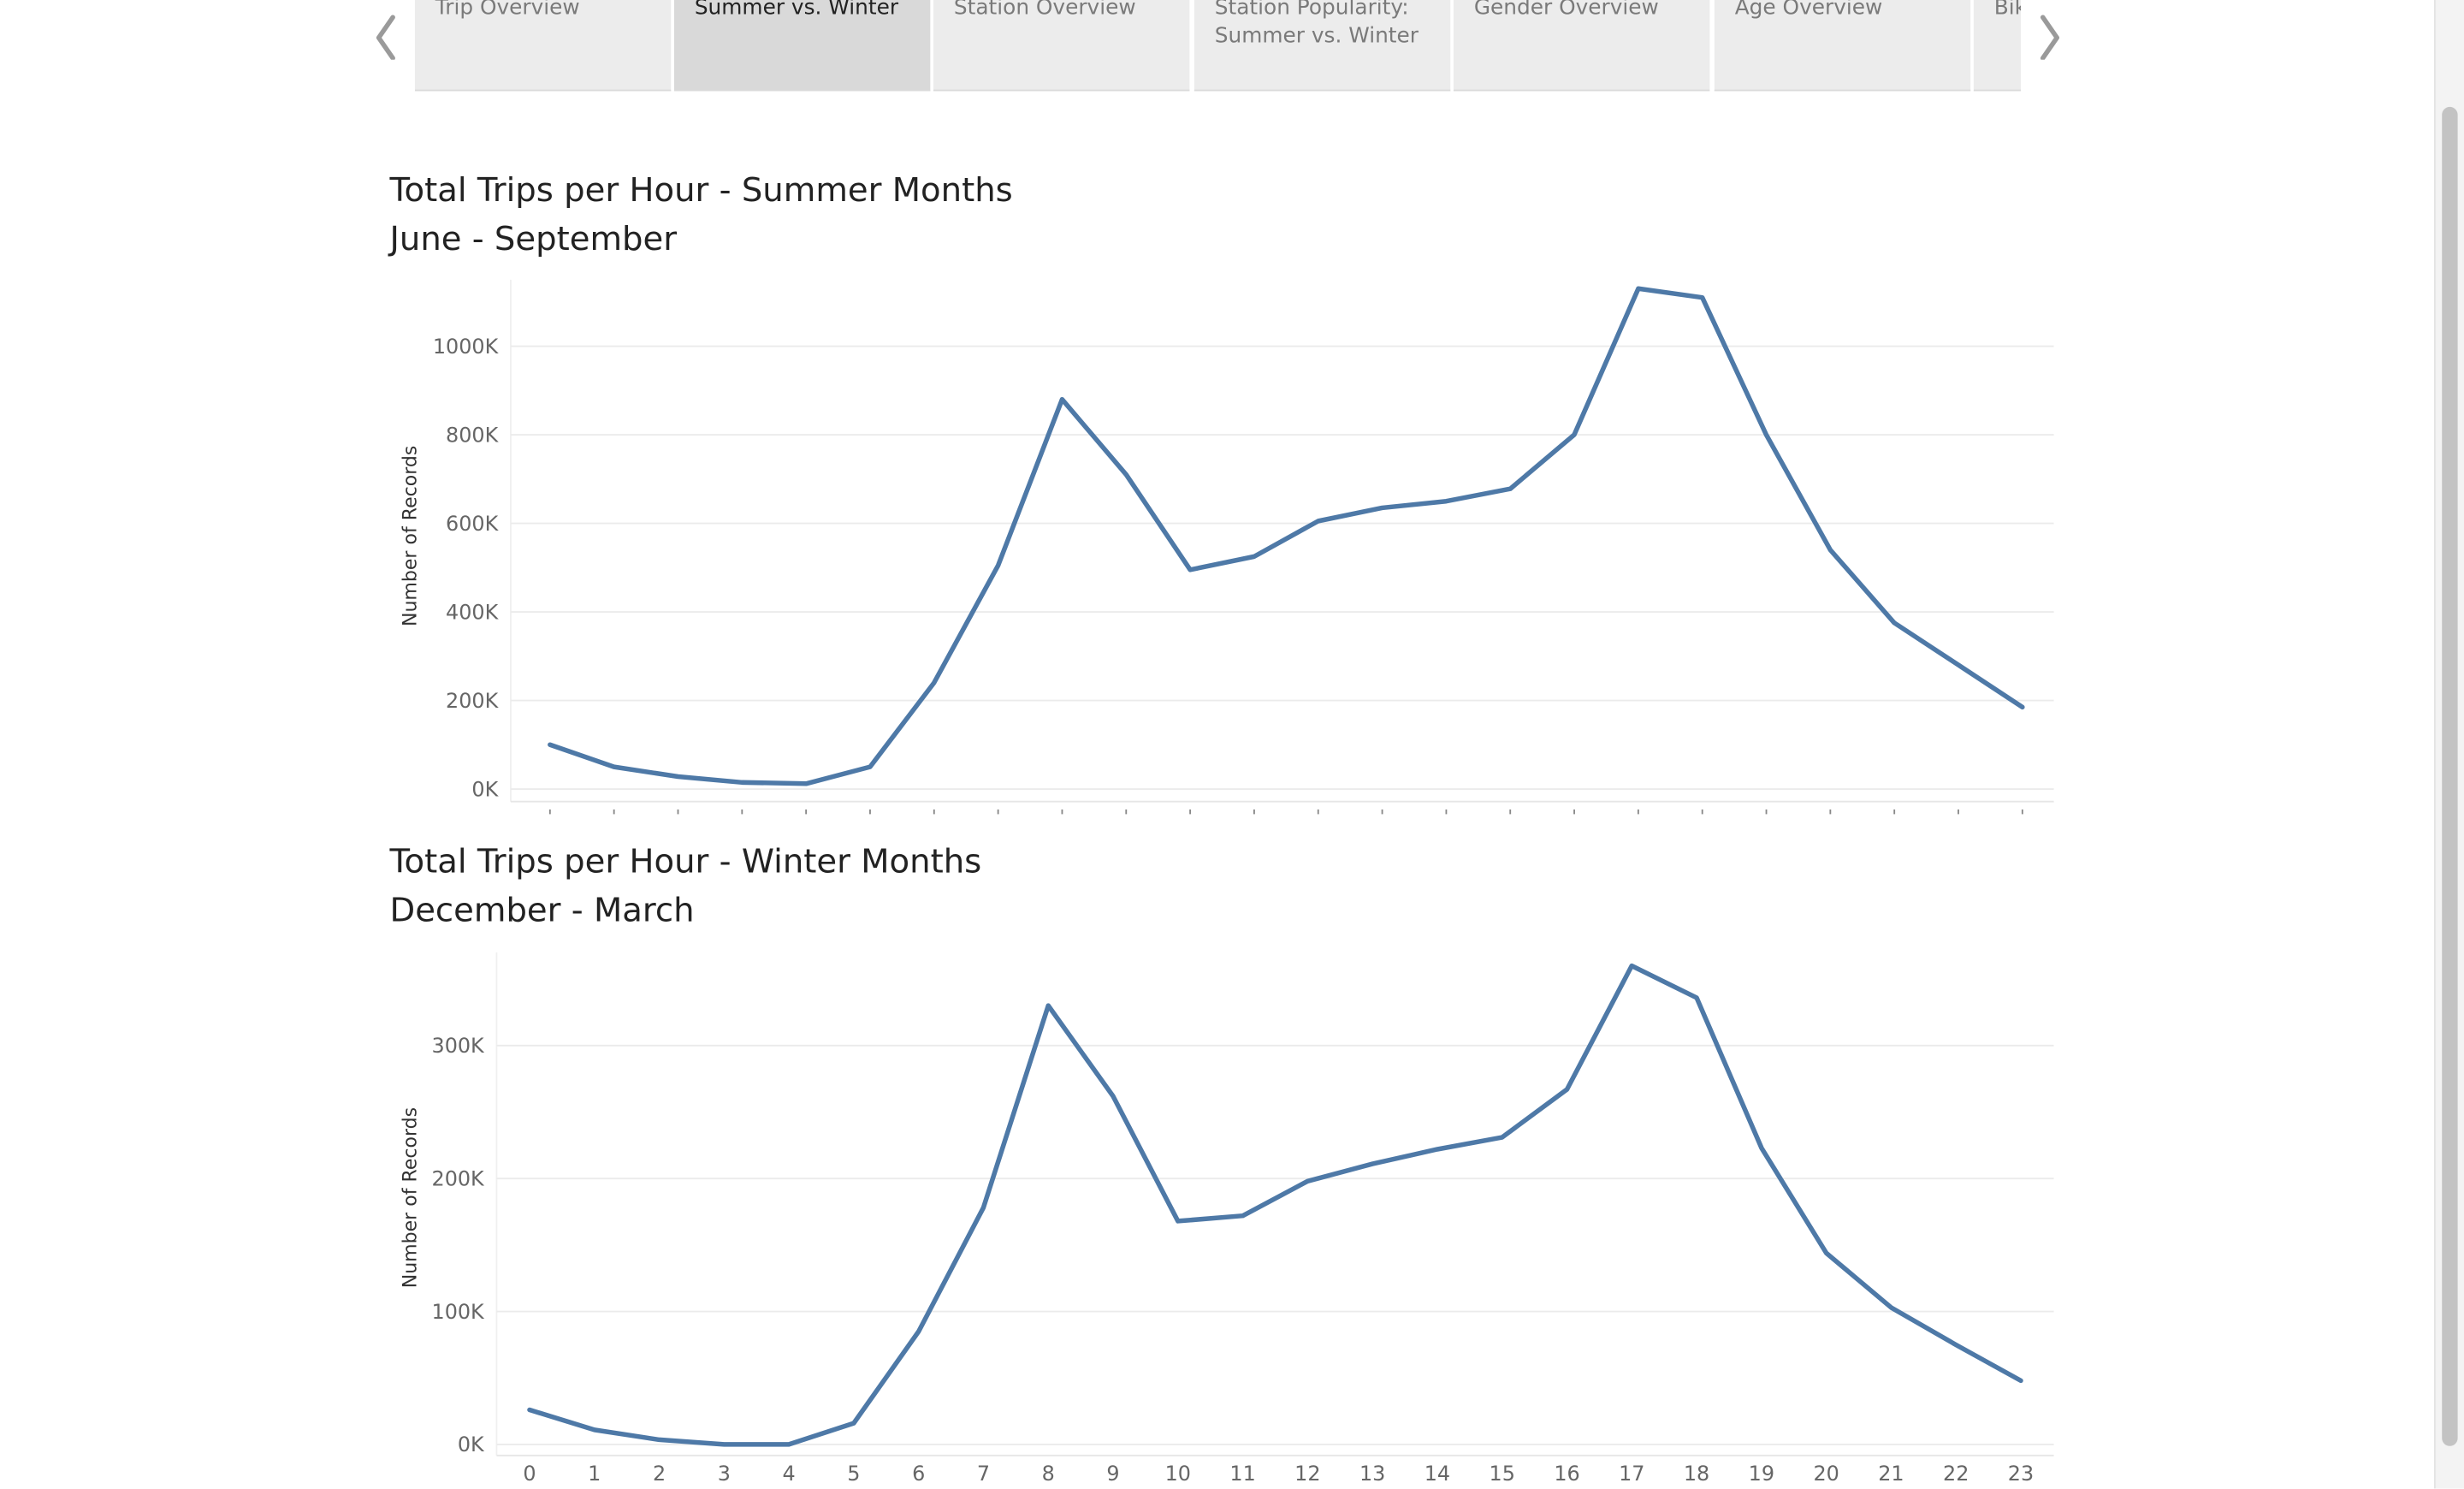 The image size is (2464, 1489). Describe the element at coordinates (918, 1474) in the screenshot. I see `winter-x-tick-label: 6` at that location.